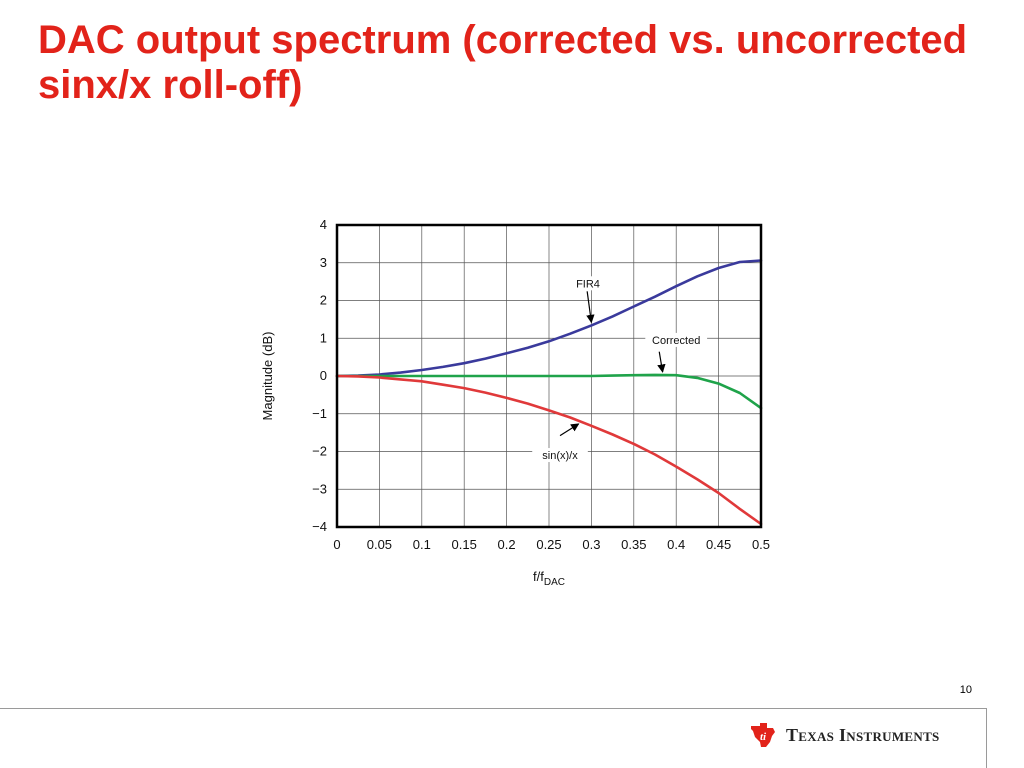 This screenshot has height=768, width=1024. Describe the element at coordinates (319, 488) in the screenshot. I see `y-tick-label: −3` at that location.